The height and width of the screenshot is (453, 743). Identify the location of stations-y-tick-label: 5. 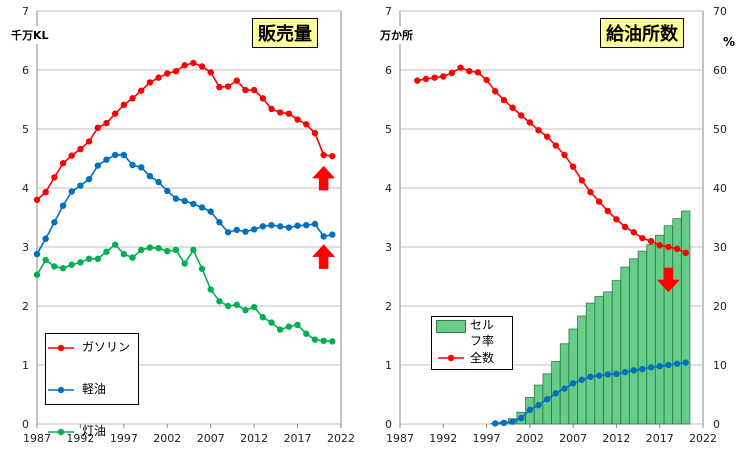
(388, 129).